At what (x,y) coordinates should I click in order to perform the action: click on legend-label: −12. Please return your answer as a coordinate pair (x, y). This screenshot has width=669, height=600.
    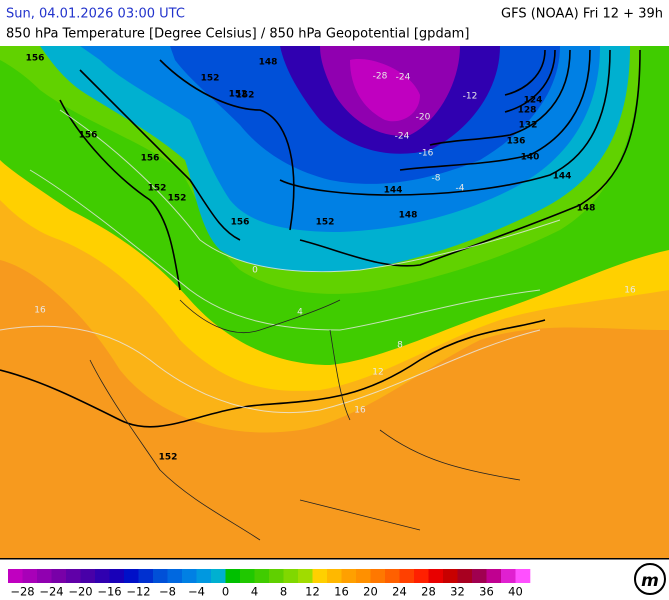
    Looking at the image, I should click on (138, 592).